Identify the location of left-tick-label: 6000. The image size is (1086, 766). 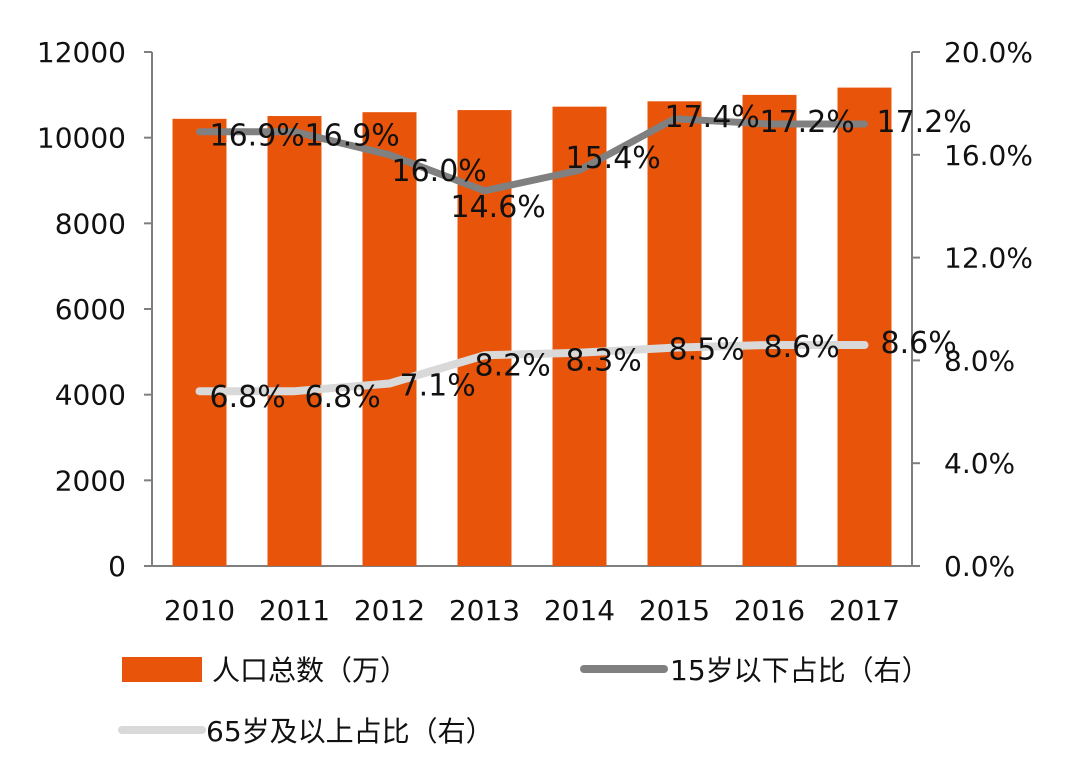
(90, 309).